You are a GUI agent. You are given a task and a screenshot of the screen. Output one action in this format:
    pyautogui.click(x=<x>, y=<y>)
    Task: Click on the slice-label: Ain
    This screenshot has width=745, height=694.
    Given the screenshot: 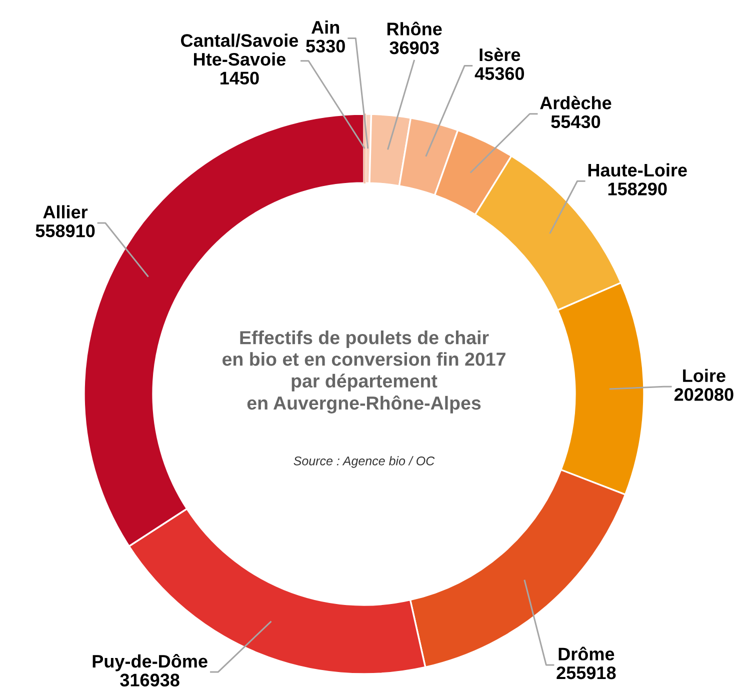 What is the action you would take?
    pyautogui.click(x=326, y=27)
    